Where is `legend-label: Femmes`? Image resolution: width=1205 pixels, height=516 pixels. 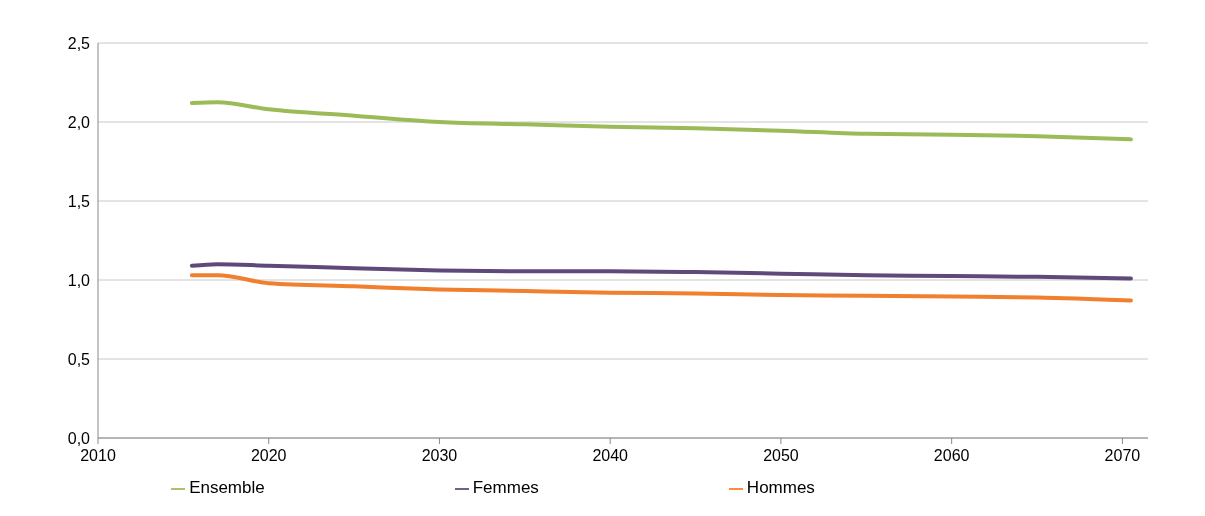 legend-label: Femmes is located at coordinates (505, 487).